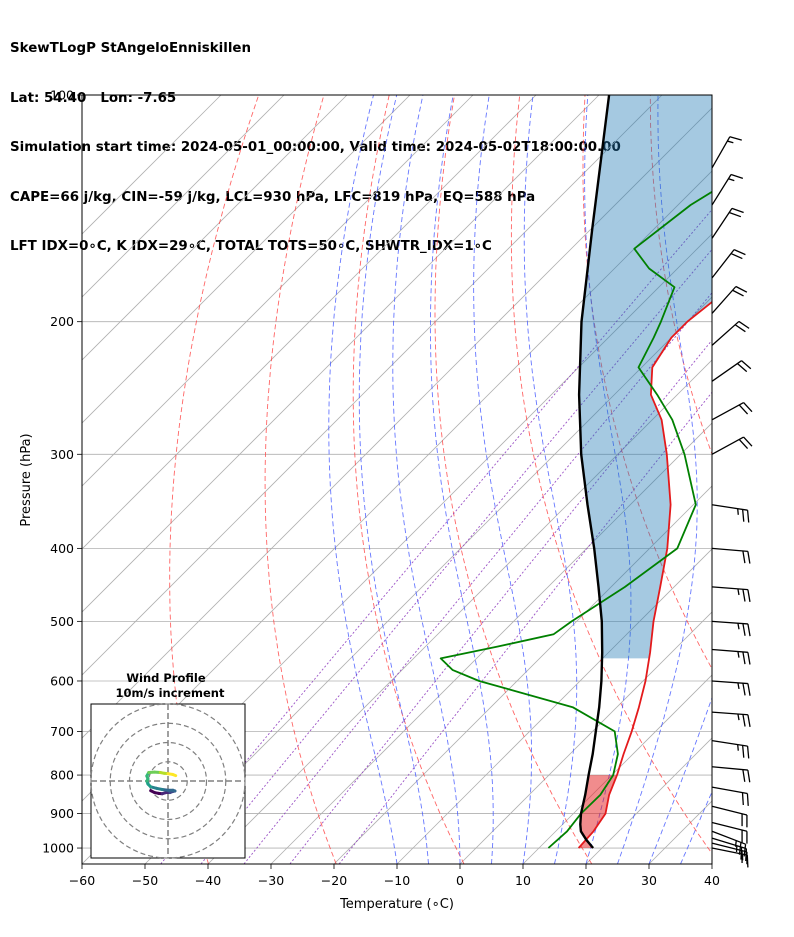 This screenshot has width=794, height=937. I want to click on chart-title: SkewTLogP StAngeloEnniskillen, so click(131, 48).